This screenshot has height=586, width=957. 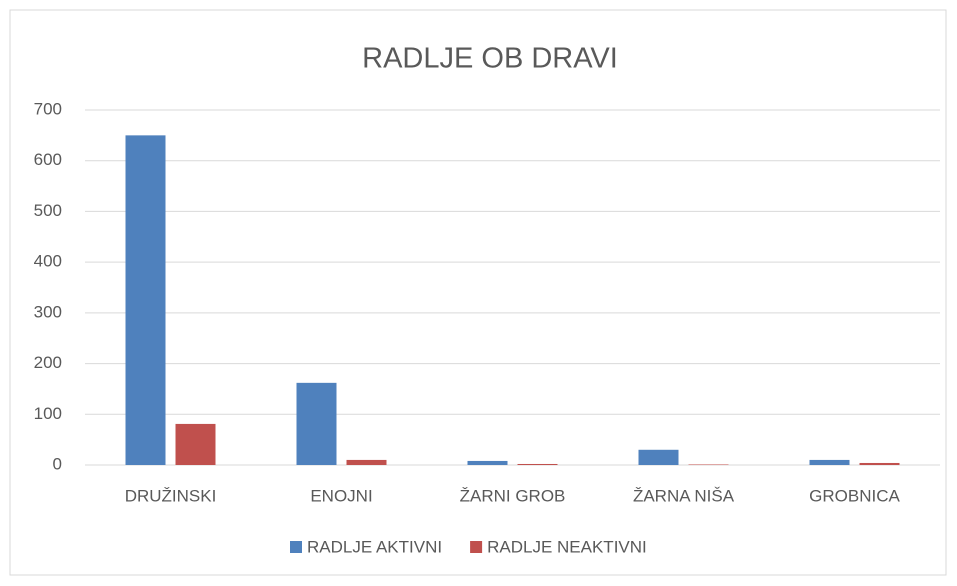 What do you see at coordinates (684, 495) in the screenshot?
I see `x-tick-label: ŽARNA NIŠA` at bounding box center [684, 495].